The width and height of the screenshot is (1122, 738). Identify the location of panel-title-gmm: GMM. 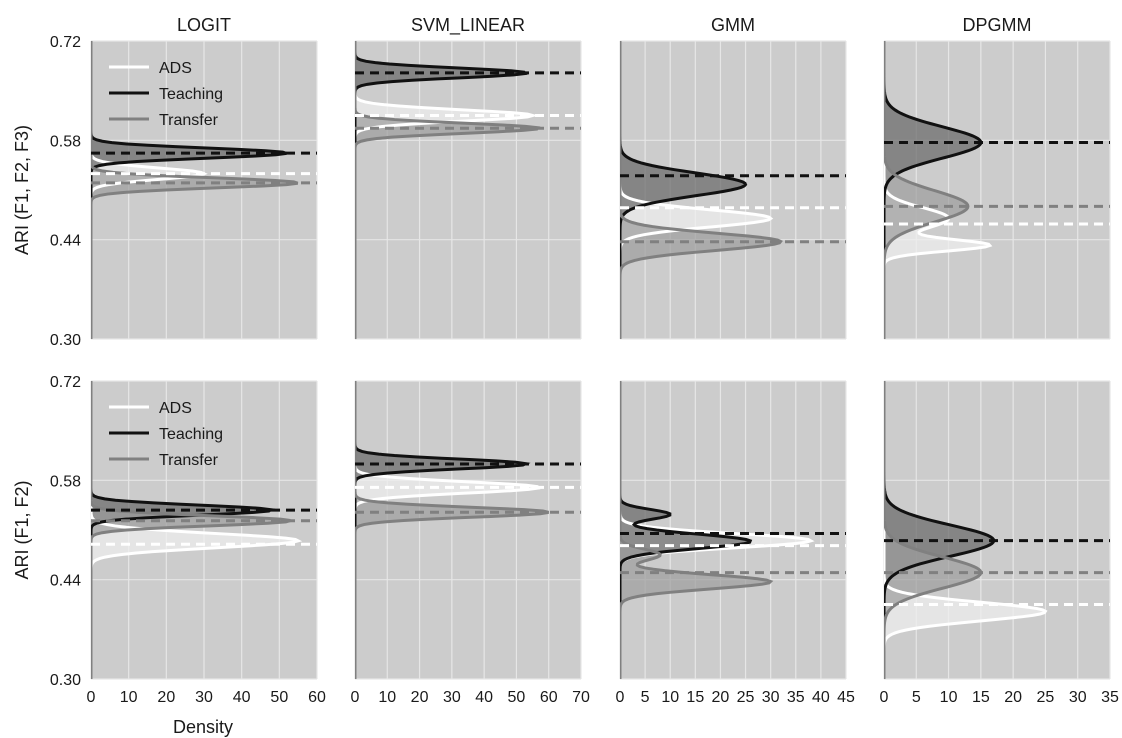
(733, 25).